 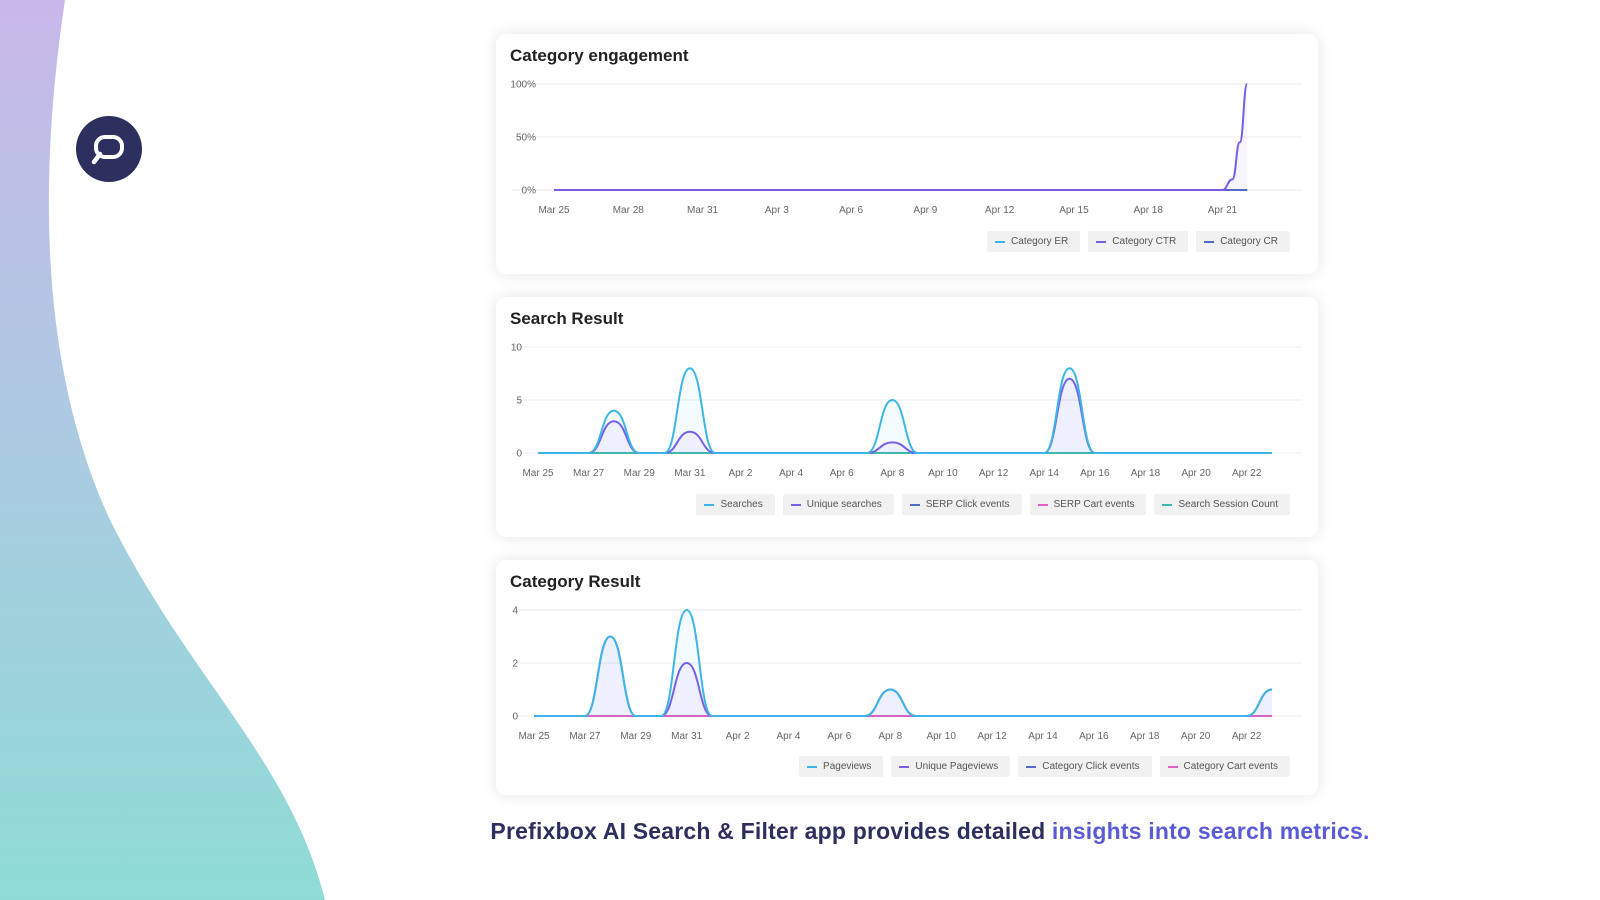 I want to click on legend-item: Category ER, so click(x=1034, y=241).